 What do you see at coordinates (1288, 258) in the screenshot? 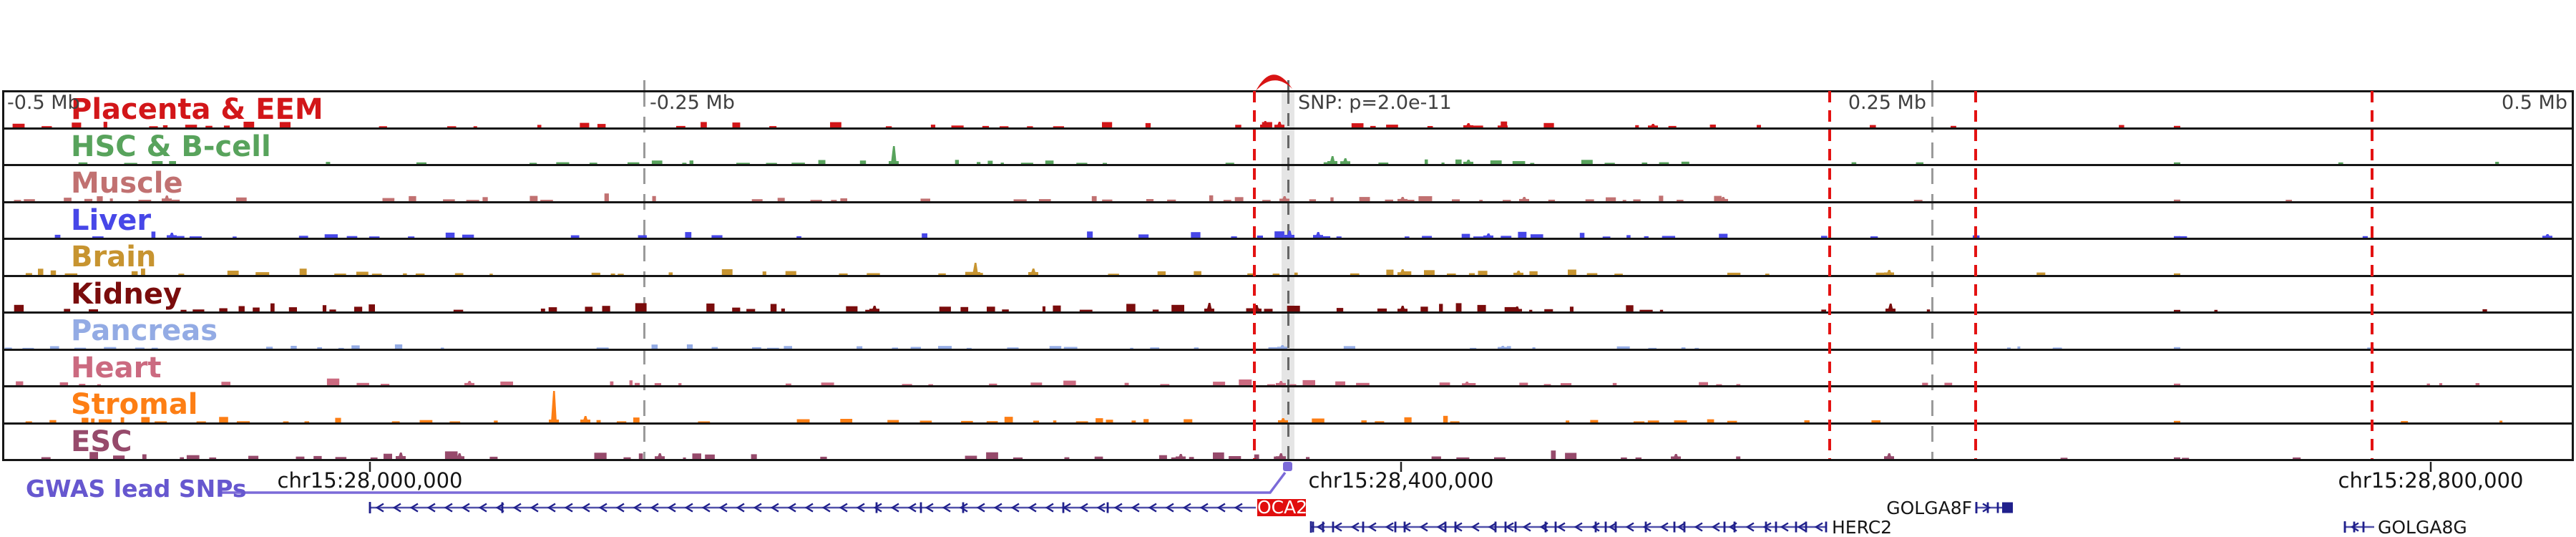
I see `track-row-brain: Brain` at bounding box center [1288, 258].